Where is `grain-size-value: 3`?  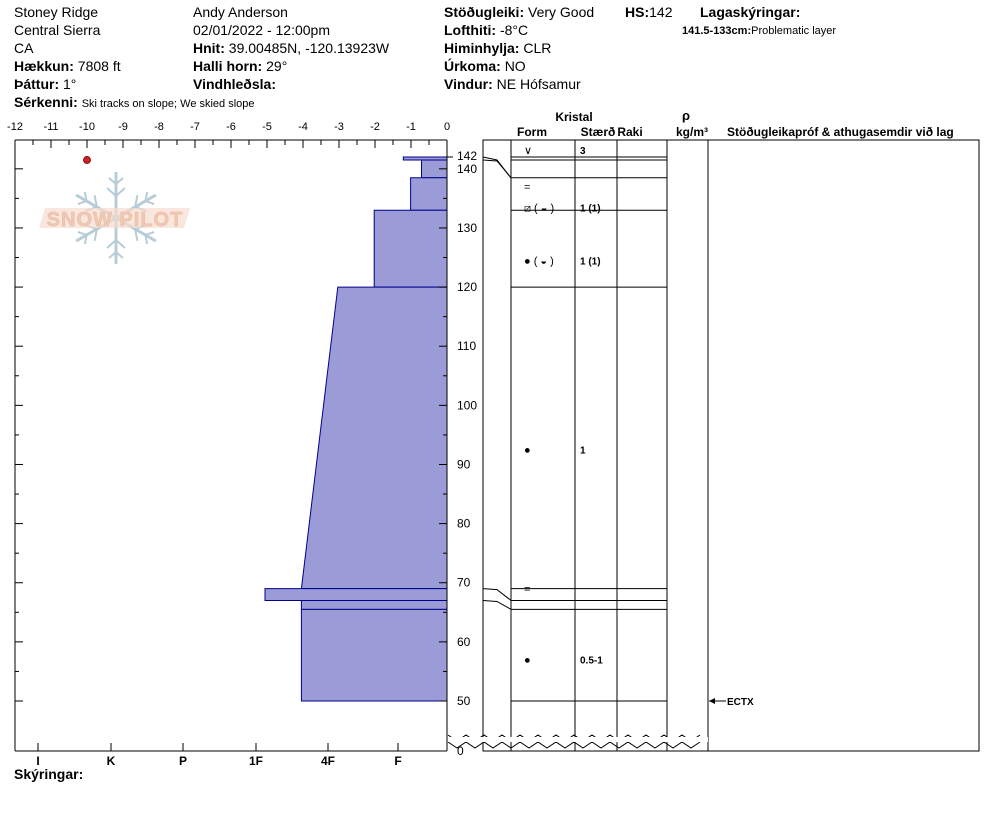
grain-size-value: 3 is located at coordinates (583, 151).